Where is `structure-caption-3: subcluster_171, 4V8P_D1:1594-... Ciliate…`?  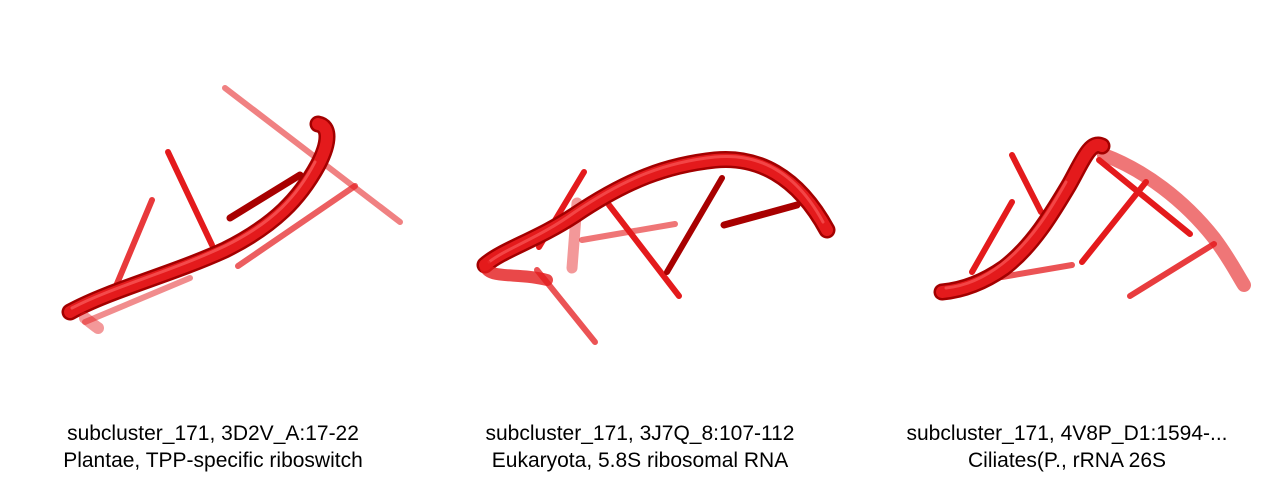
structure-caption-3: subcluster_171, 4V8P_D1:1594-... Ciliate… is located at coordinates (1067, 447).